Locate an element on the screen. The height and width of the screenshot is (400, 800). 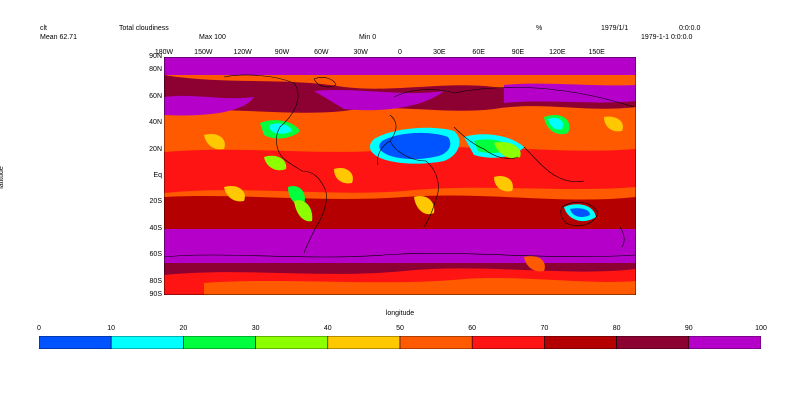
colorbar-tick-label: 20 is located at coordinates (183, 328).